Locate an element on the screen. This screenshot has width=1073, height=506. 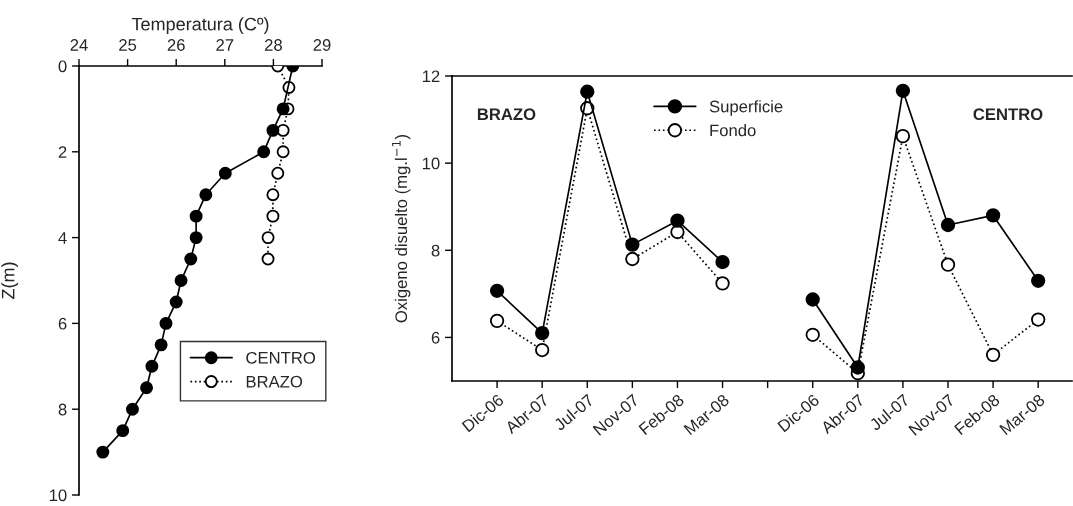
annotation: CENTRO is located at coordinates (1008, 114).